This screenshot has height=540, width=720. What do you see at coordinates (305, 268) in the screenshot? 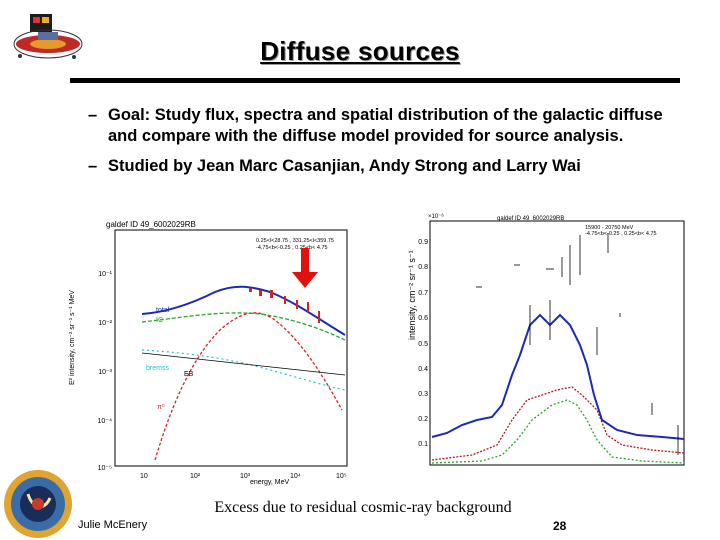
I see `red-arrow-icon` at bounding box center [305, 268].